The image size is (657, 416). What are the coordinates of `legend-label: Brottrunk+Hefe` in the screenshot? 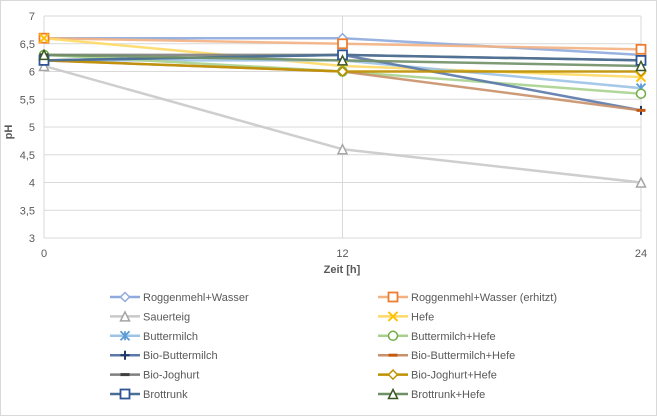 It's located at (448, 395).